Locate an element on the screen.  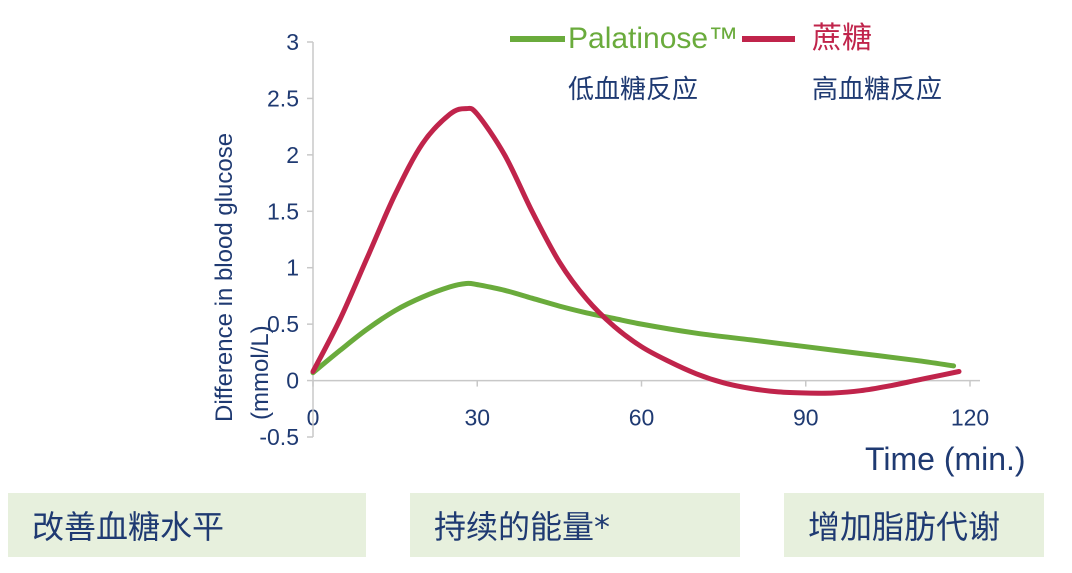
y-tick-label: 2.5 is located at coordinates (283, 98).